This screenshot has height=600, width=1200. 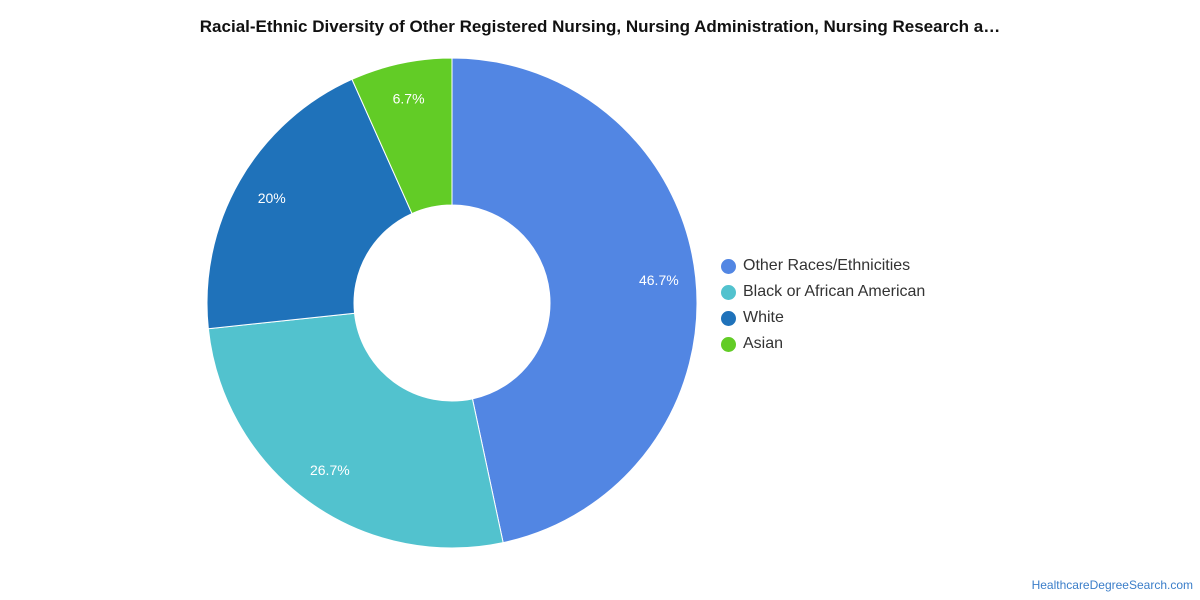 I want to click on legend-item-other-races: Other Races/Ethnicities, so click(x=823, y=266).